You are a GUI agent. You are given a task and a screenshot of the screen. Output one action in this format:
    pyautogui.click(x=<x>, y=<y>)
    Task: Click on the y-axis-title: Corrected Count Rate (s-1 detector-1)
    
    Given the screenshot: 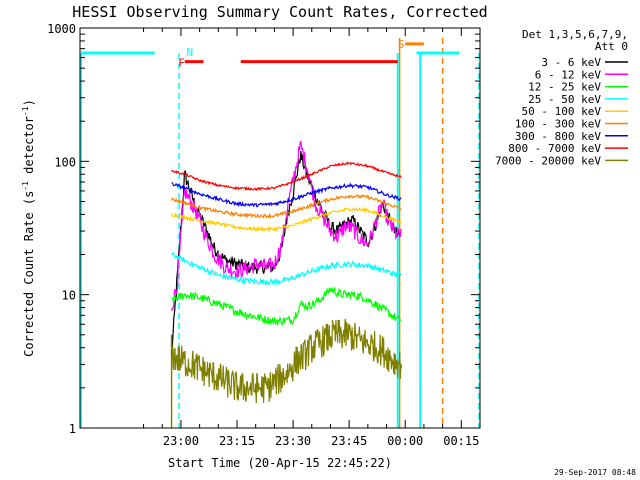 What is the action you would take?
    pyautogui.click(x=28, y=228)
    